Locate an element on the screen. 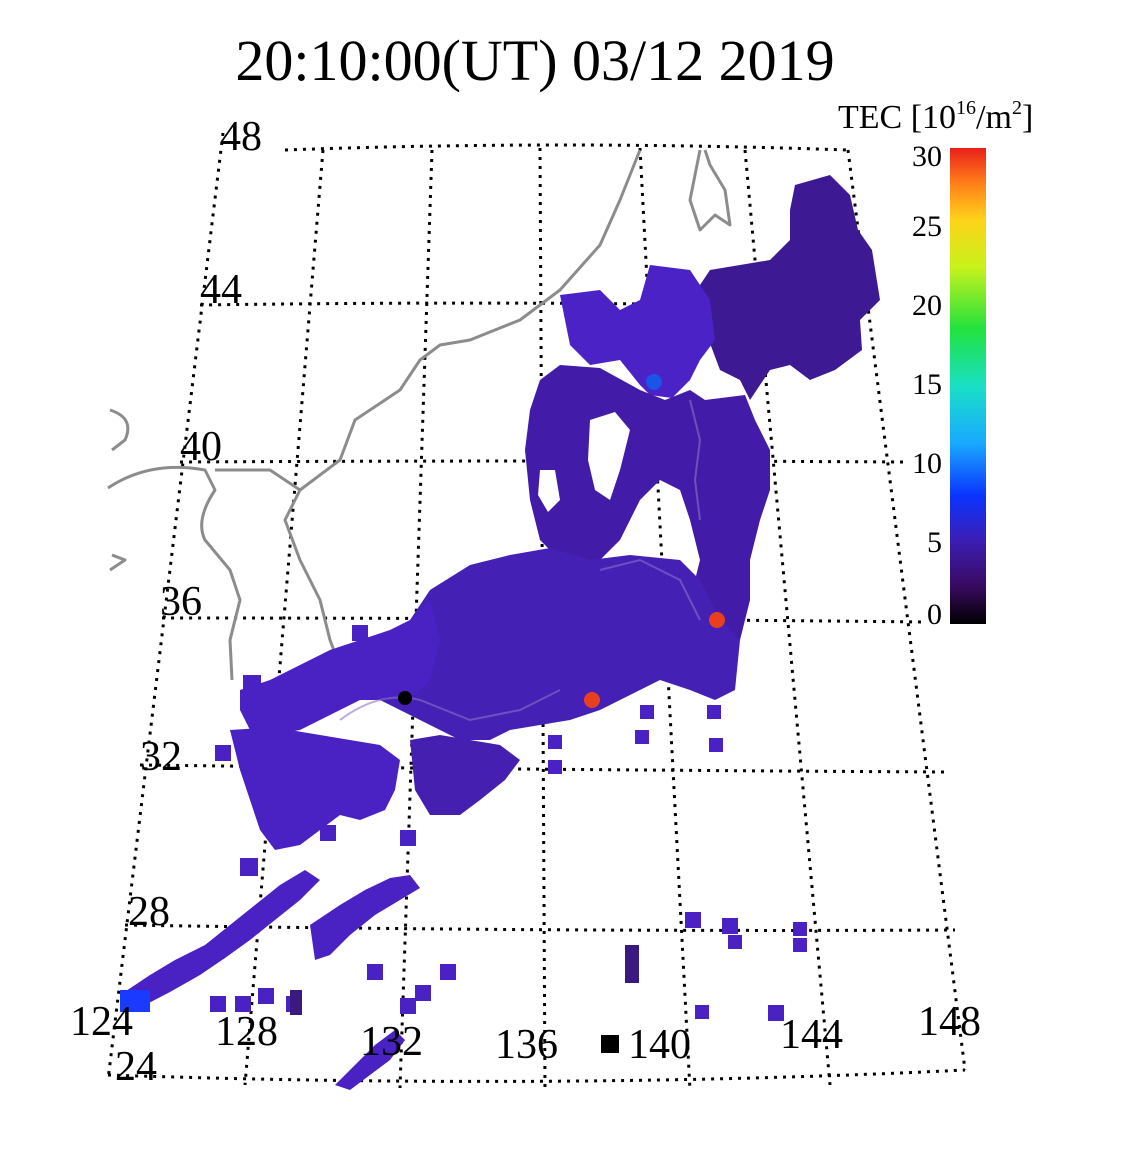 The height and width of the screenshot is (1154, 1125). colorbar-tick-0: 0 is located at coordinates (934, 614).